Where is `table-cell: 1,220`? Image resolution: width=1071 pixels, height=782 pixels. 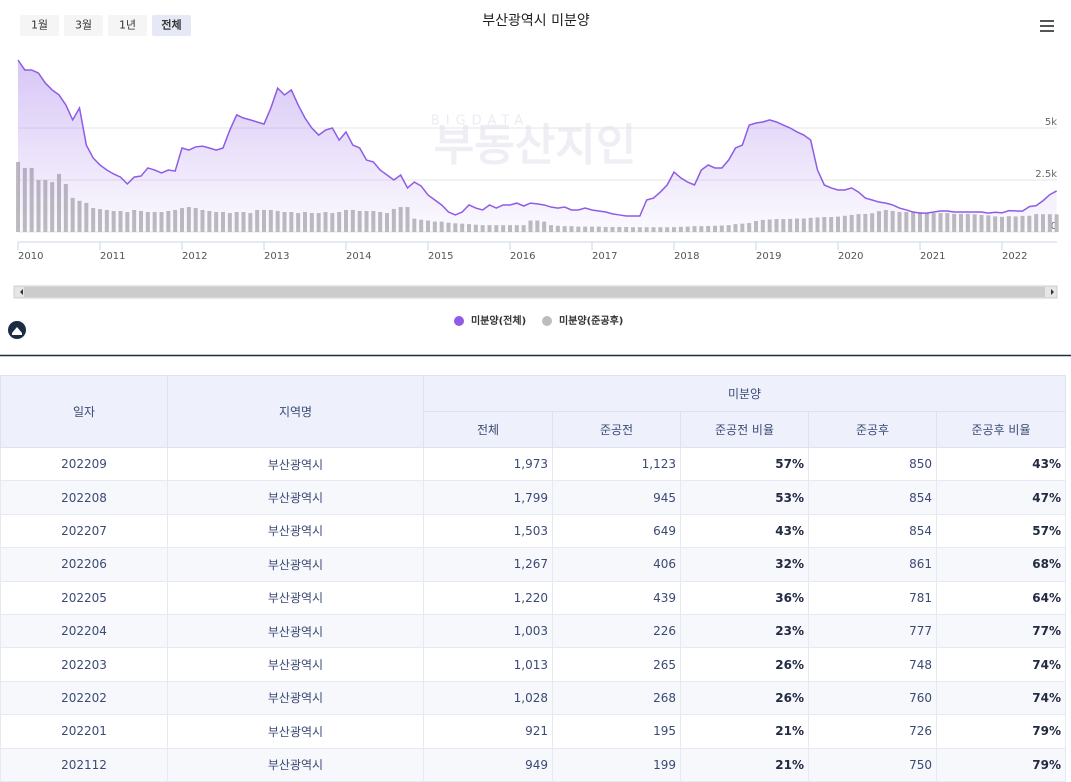
table-cell: 1,220 is located at coordinates (488, 598).